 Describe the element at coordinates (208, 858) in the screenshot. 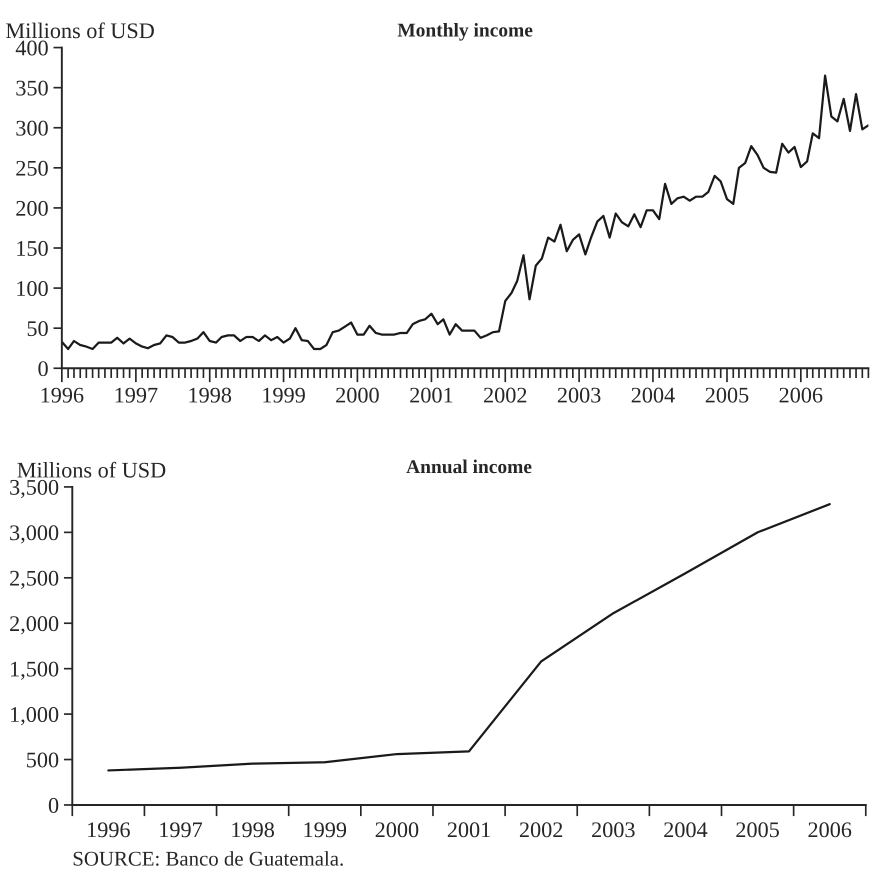

I see `source-note: SOURCE: Banco de Guatemala.` at that location.